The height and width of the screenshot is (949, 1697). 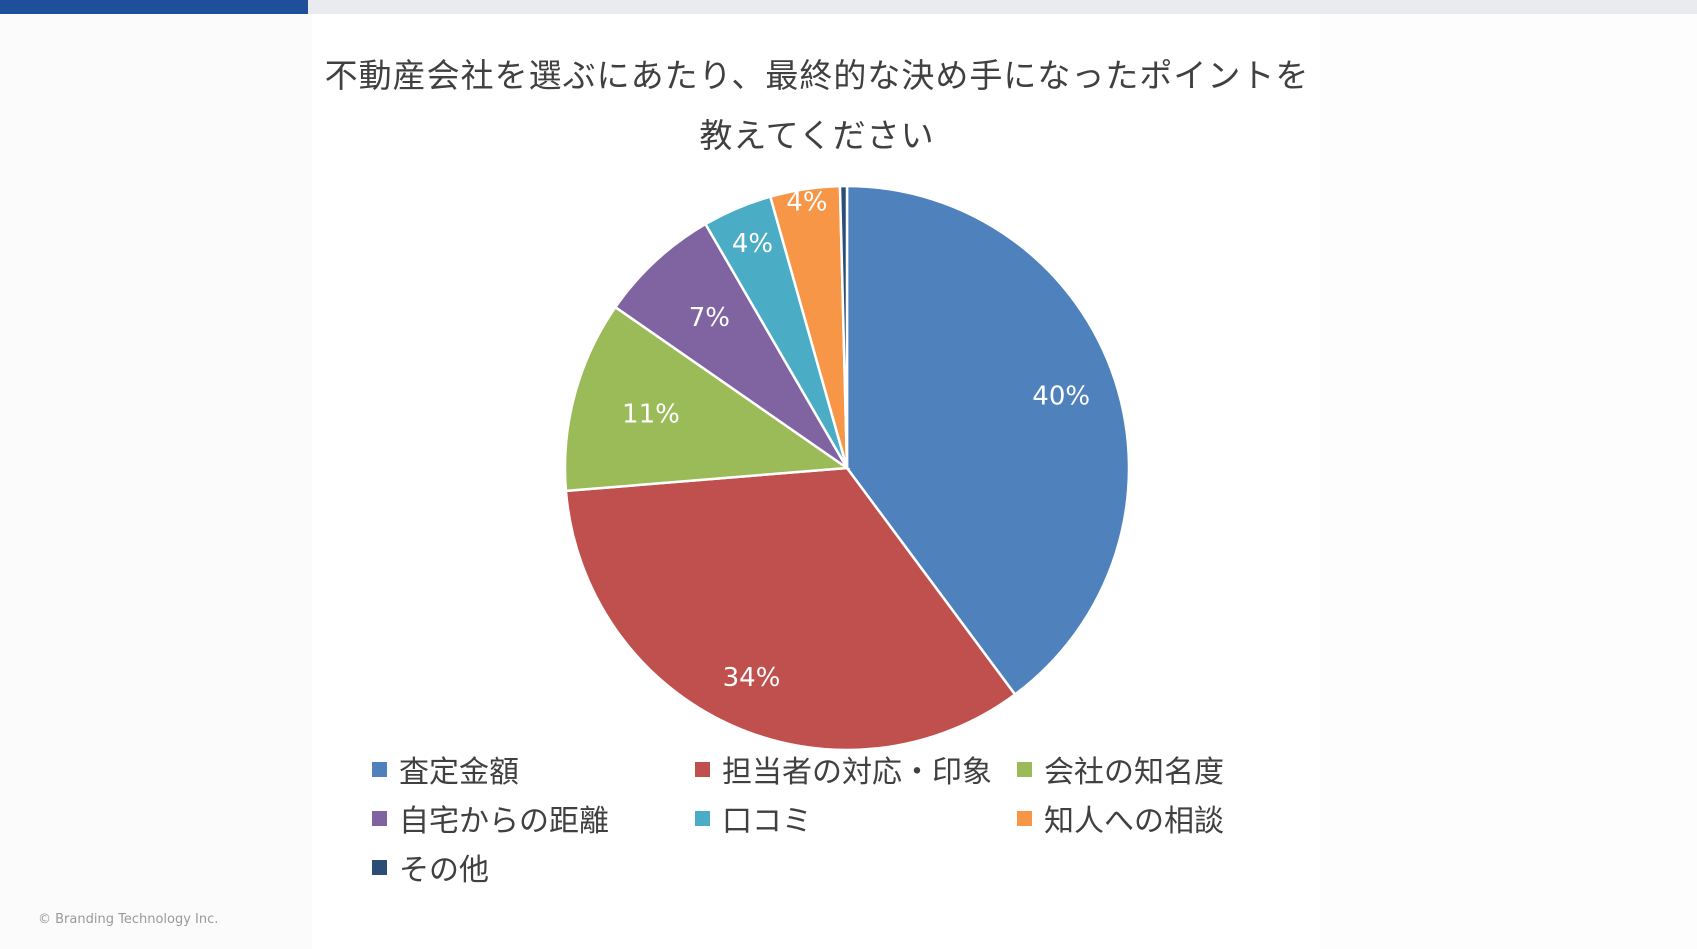 I want to click on copyright-text: © Branding Technology Inc., so click(x=128, y=919).